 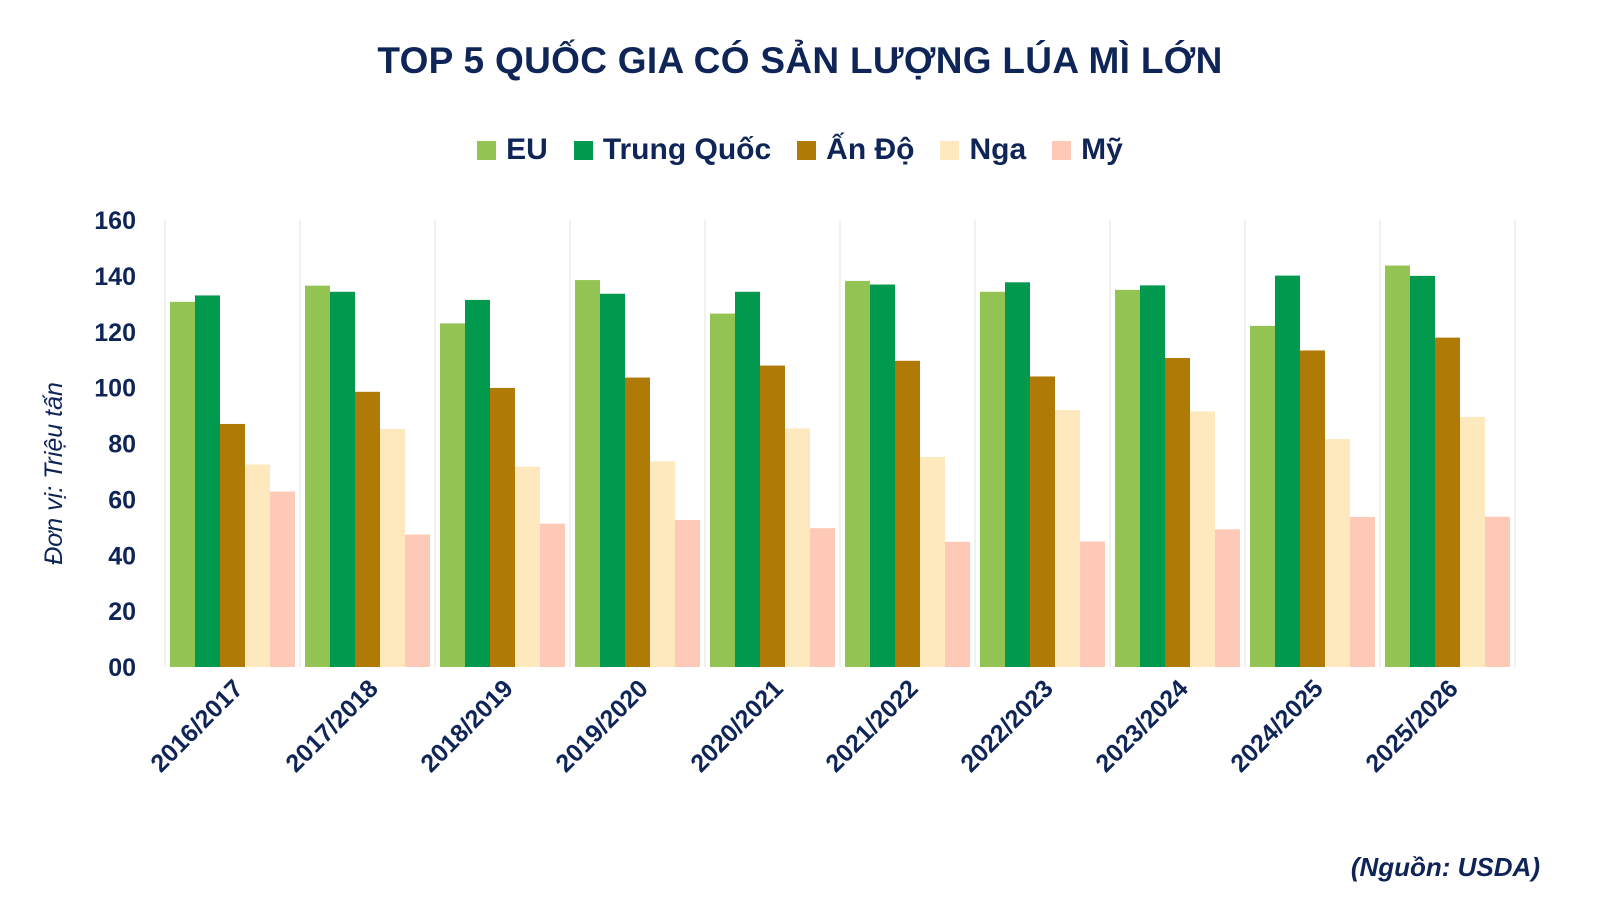 What do you see at coordinates (870, 149) in the screenshot?
I see `legend-label: Ấn Độ` at bounding box center [870, 149].